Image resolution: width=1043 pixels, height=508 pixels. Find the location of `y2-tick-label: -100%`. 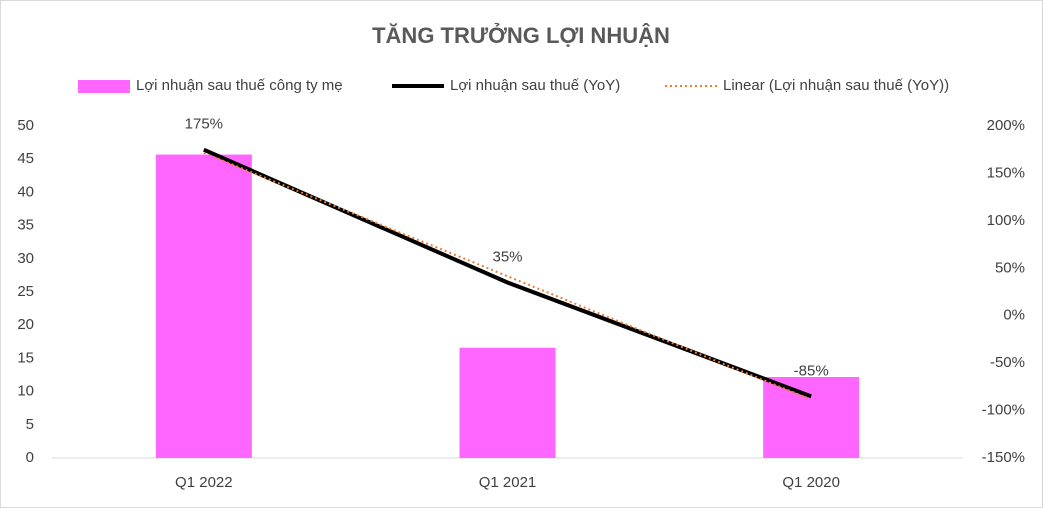

y2-tick-label: -100% is located at coordinates (1003, 410).